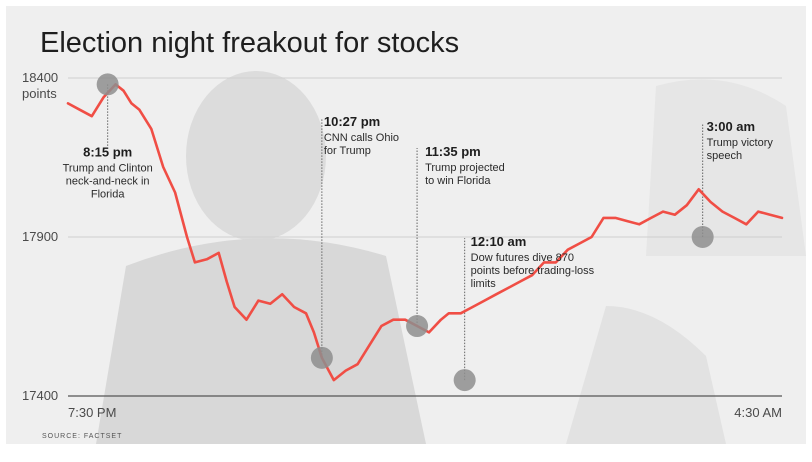 This screenshot has width=812, height=462. Describe the element at coordinates (40, 395) in the screenshot. I see `y-tick-label: 17400` at that location.